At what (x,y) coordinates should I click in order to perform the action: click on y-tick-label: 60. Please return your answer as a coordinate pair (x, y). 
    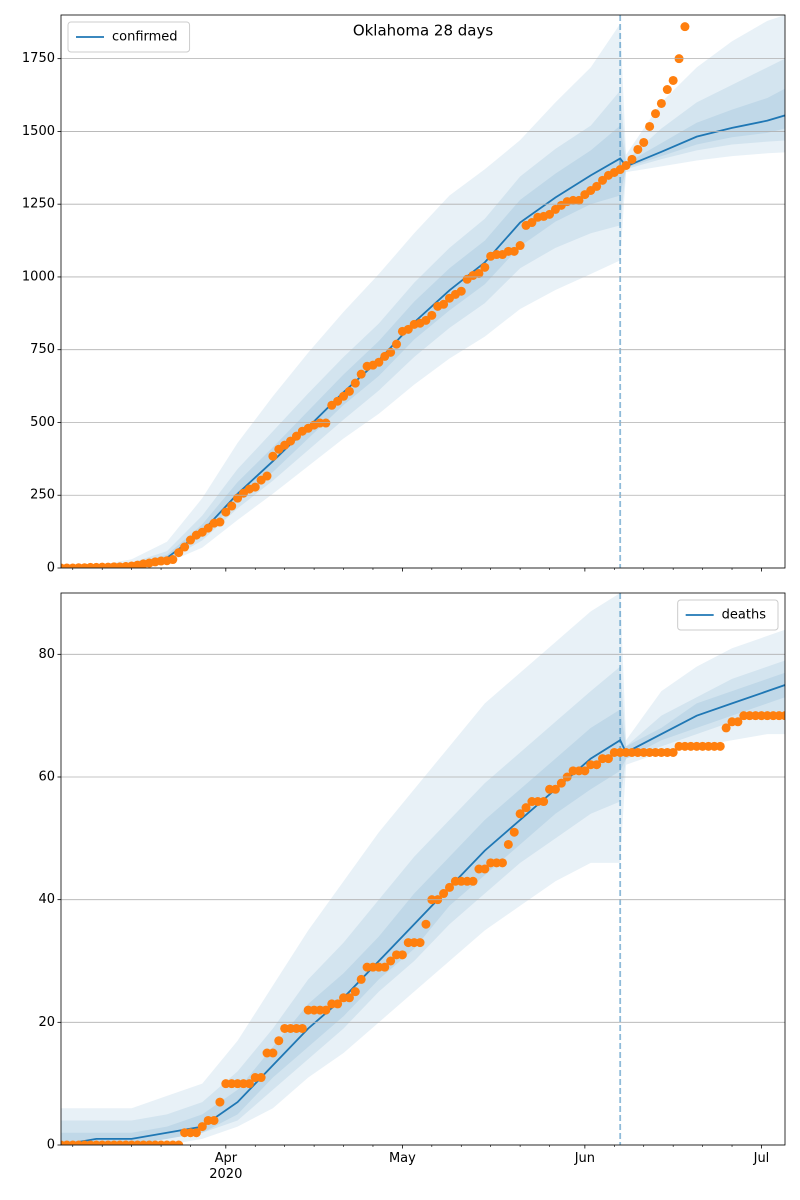
    Looking at the image, I should click on (46, 777).